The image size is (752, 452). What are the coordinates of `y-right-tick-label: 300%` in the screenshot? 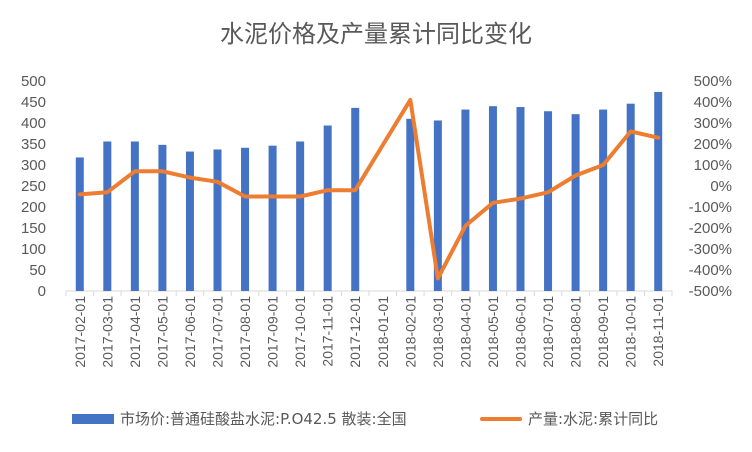 It's located at (713, 123).